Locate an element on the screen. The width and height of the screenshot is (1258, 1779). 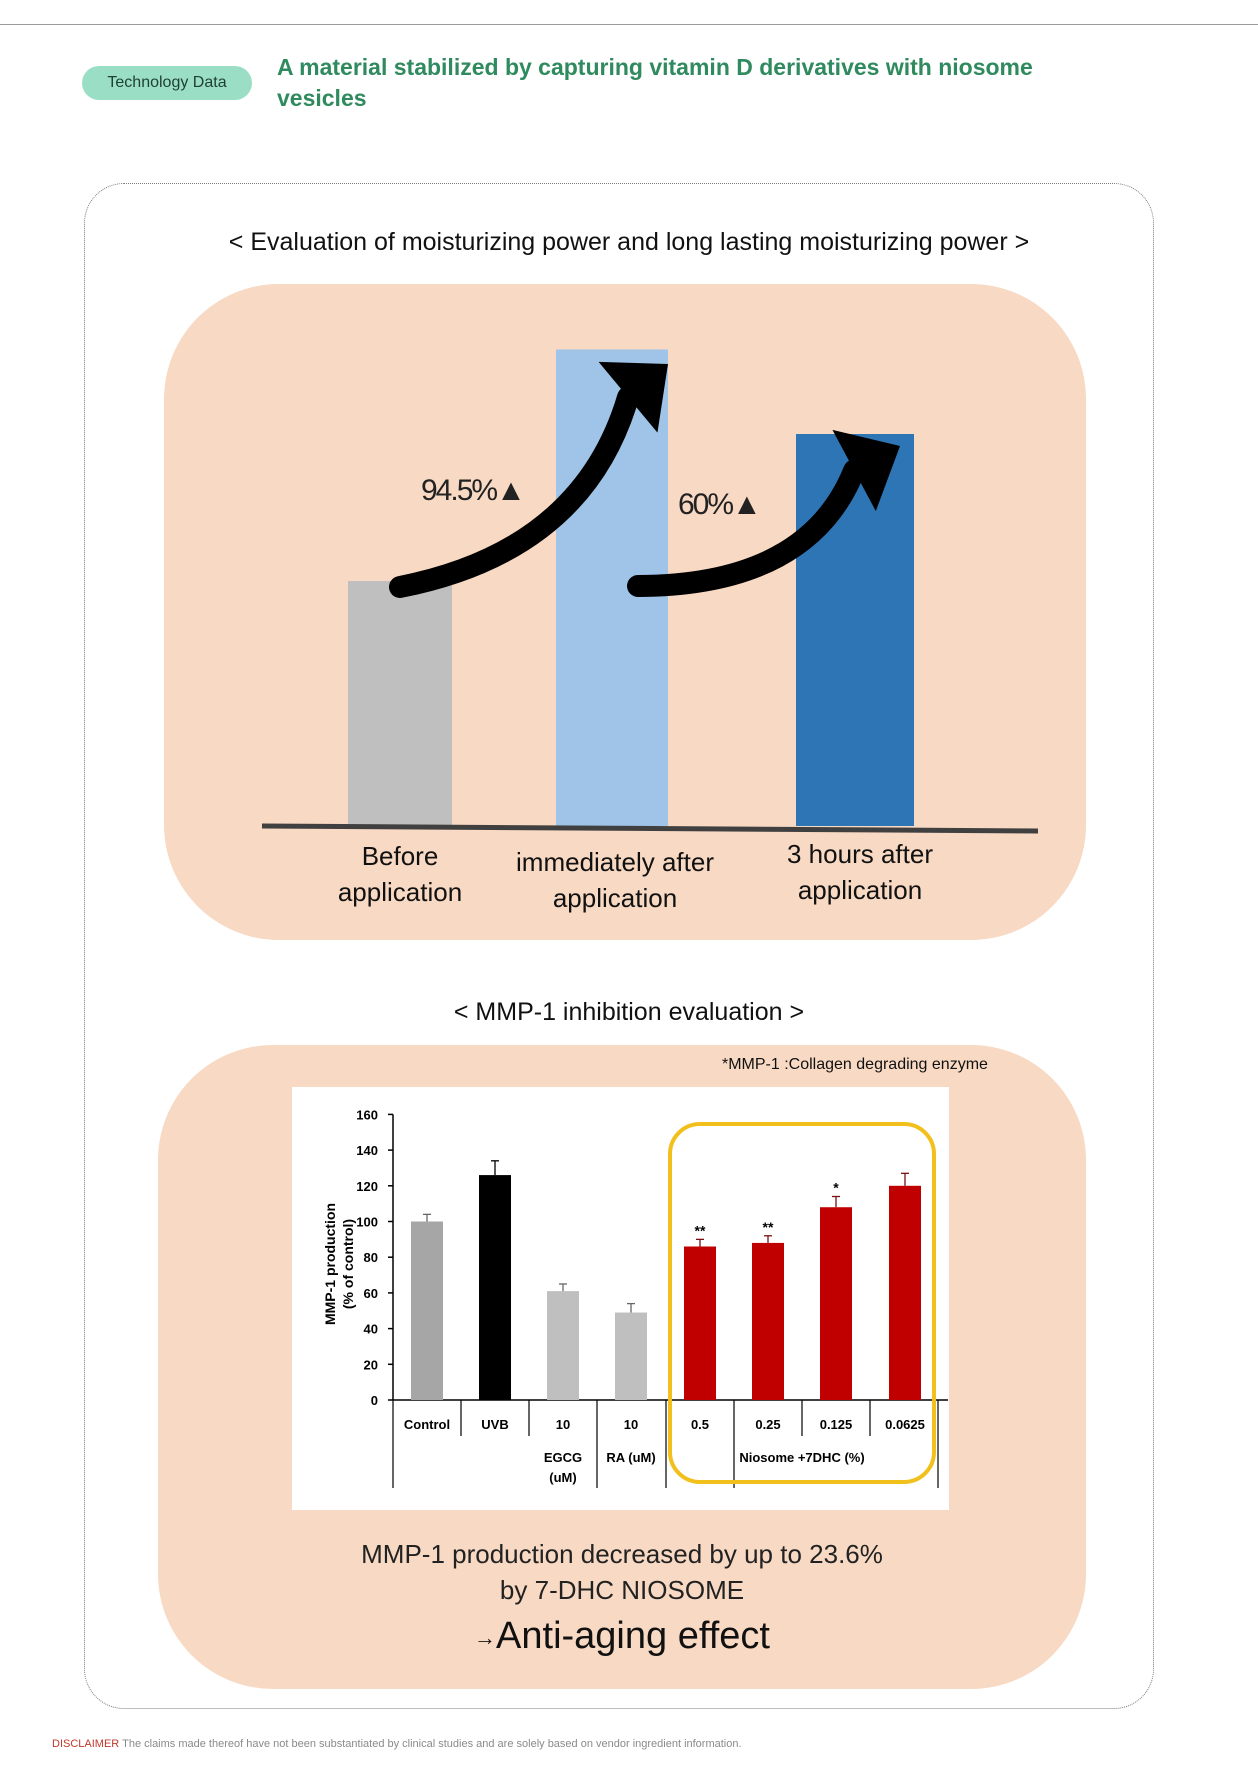
x-tick-label-3: 10 is located at coordinates (563, 1424).